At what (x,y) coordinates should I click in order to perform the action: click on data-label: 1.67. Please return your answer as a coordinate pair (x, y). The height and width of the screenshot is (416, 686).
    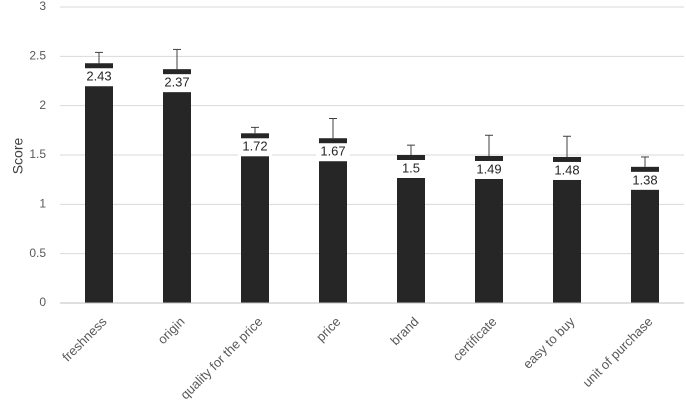
    Looking at the image, I should click on (332, 151).